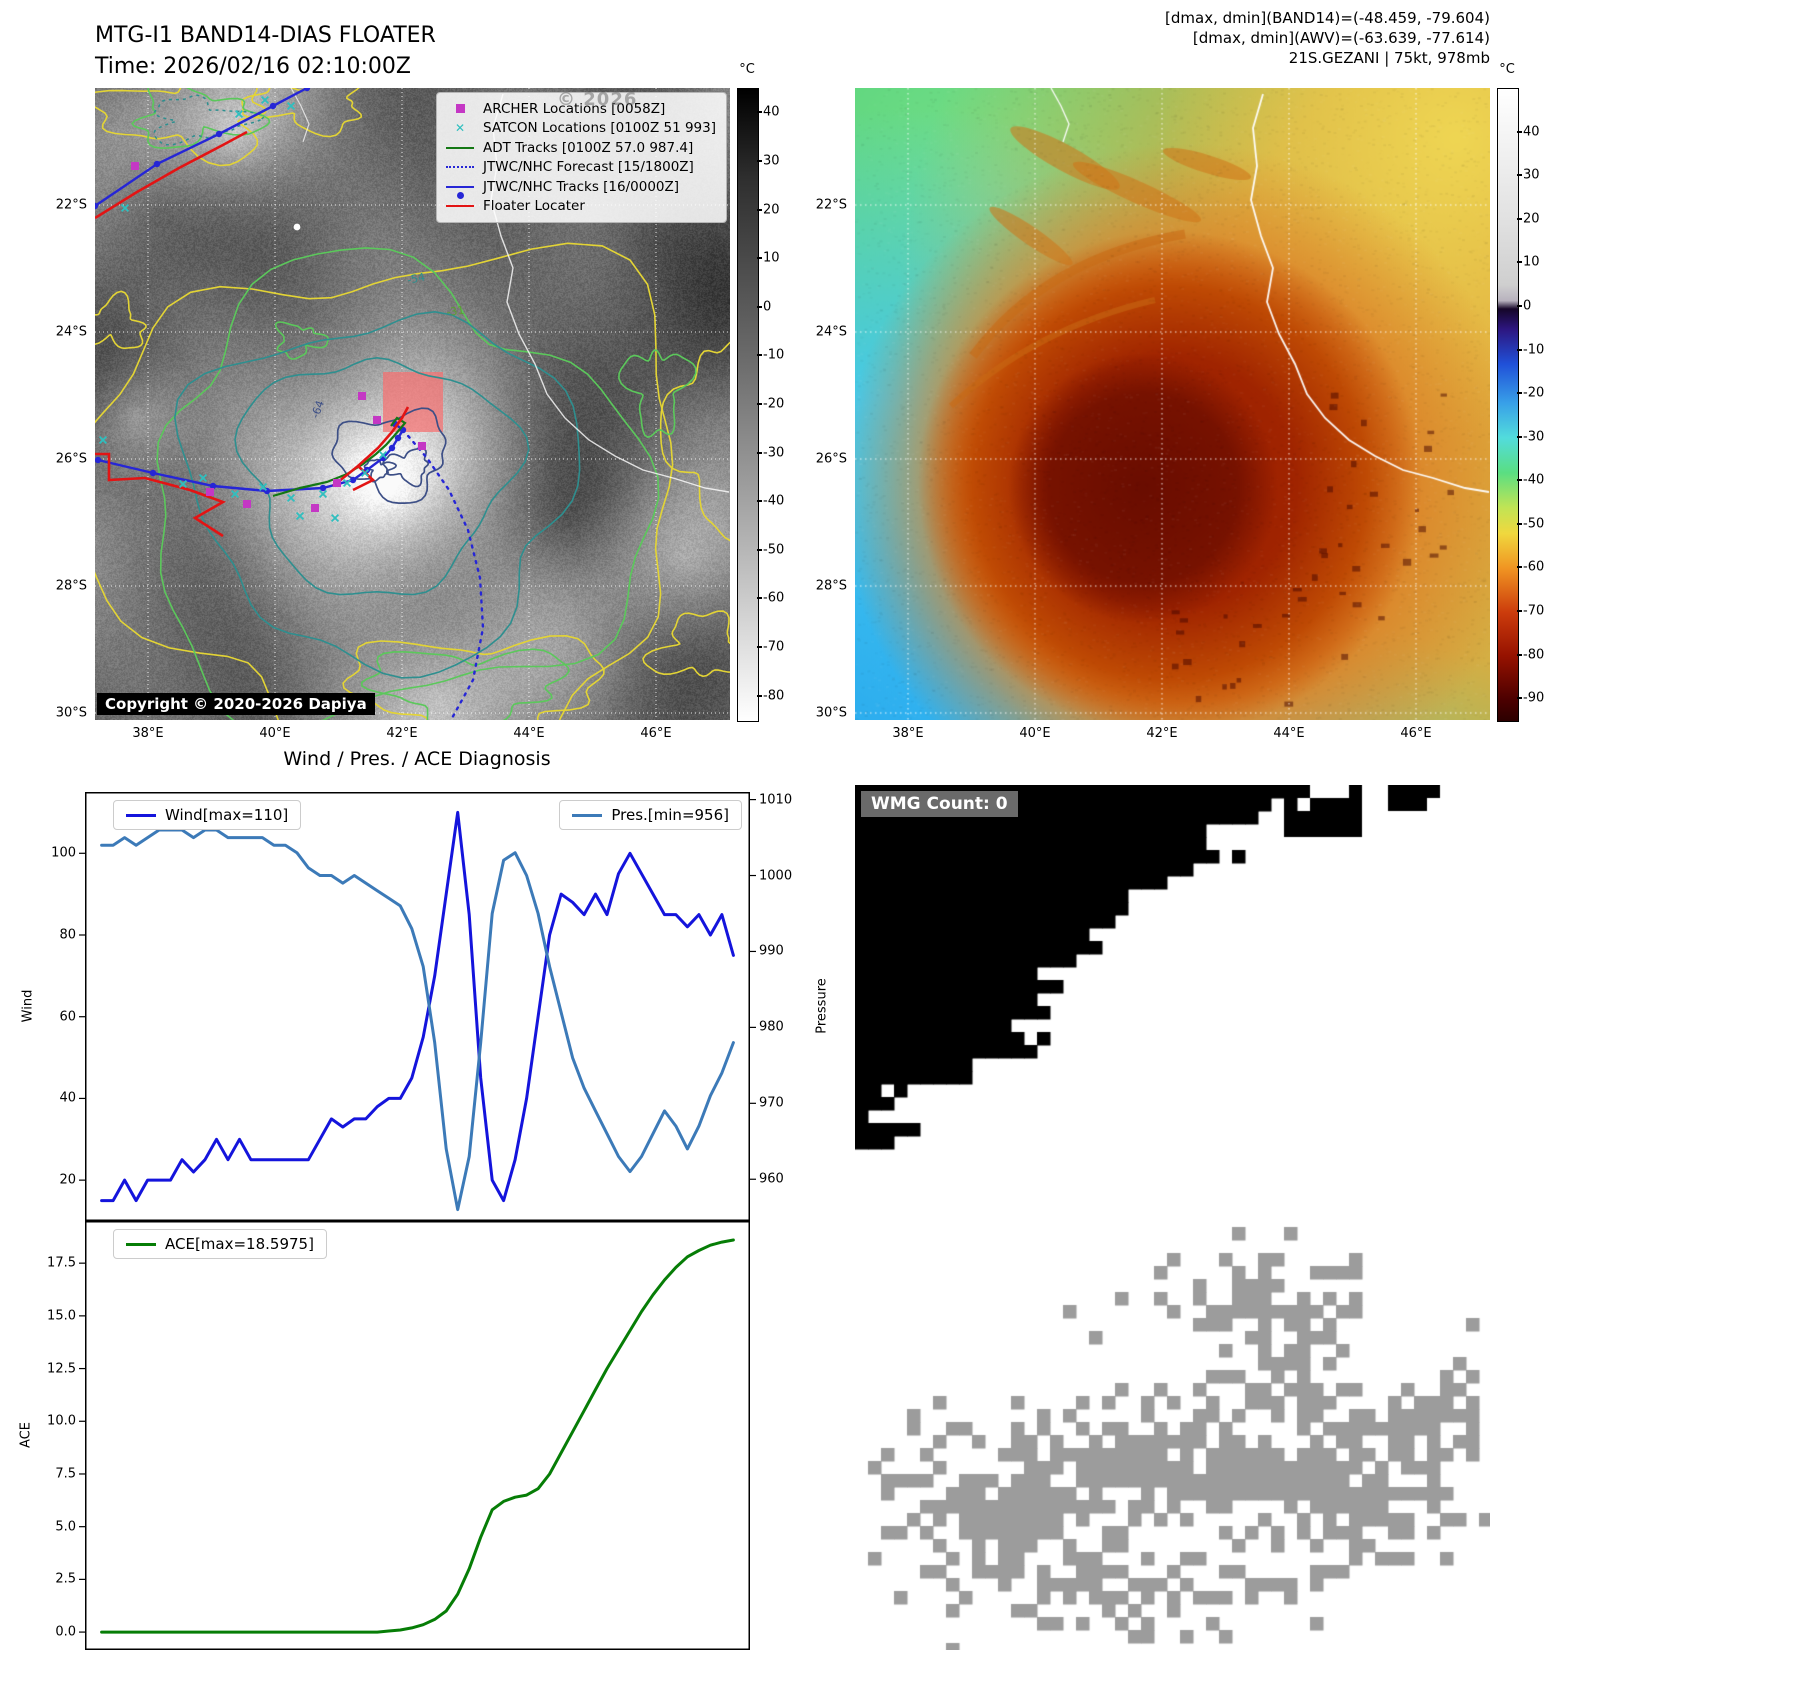 The width and height of the screenshot is (1801, 1690). I want to click on legend-item-label: ARCHER Locations [0058Z], so click(574, 108).